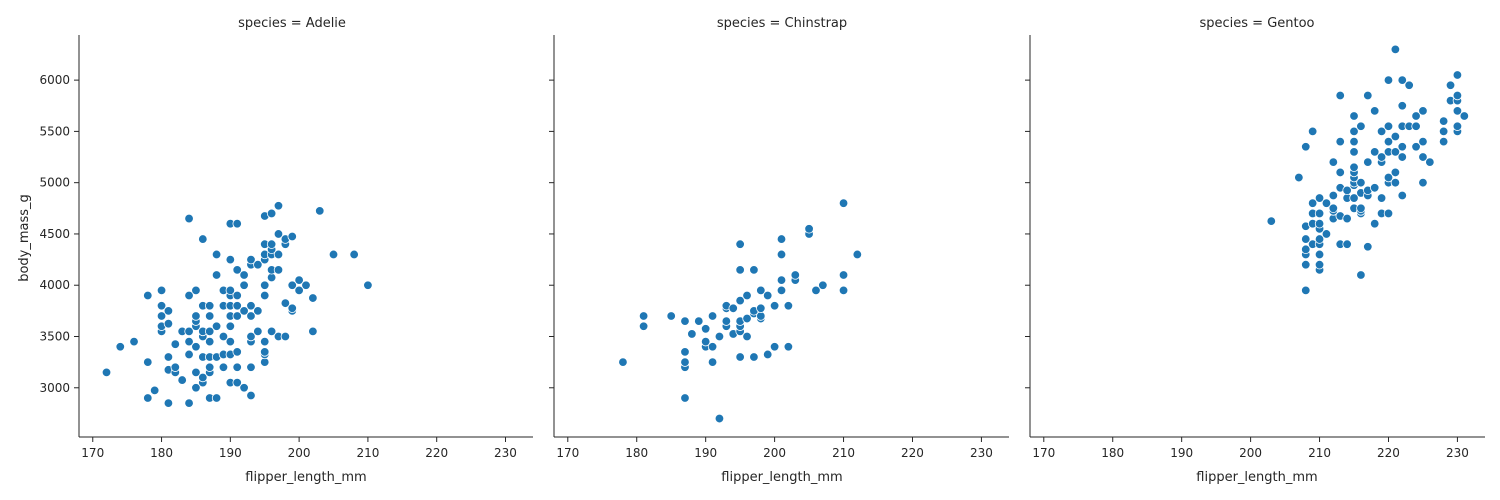  I want to click on gentoo-x-axis-label: flipper_length_mm, so click(1256, 477).